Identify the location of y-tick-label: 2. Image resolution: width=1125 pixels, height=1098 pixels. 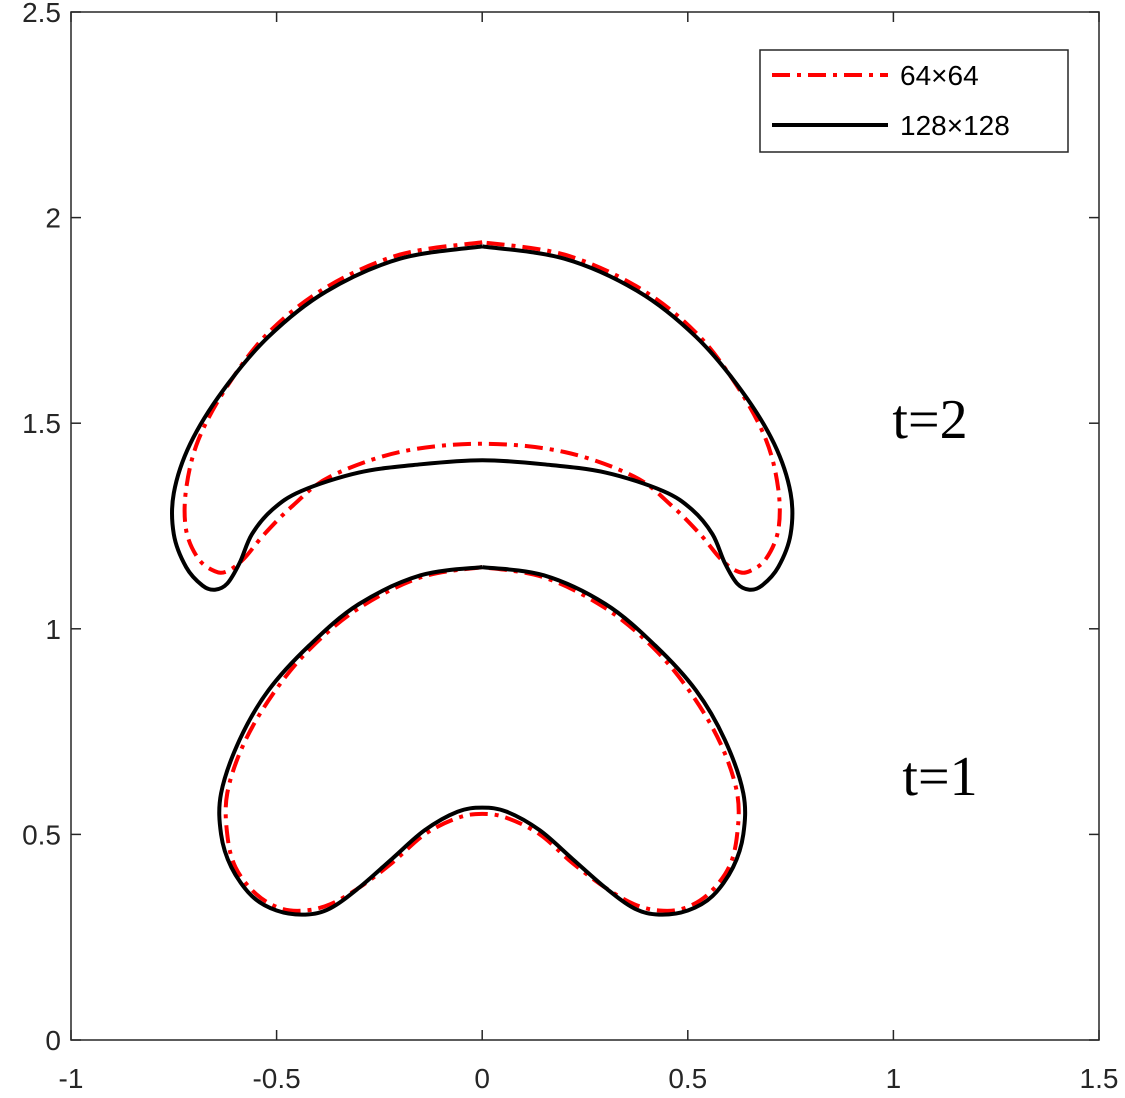
(53, 218).